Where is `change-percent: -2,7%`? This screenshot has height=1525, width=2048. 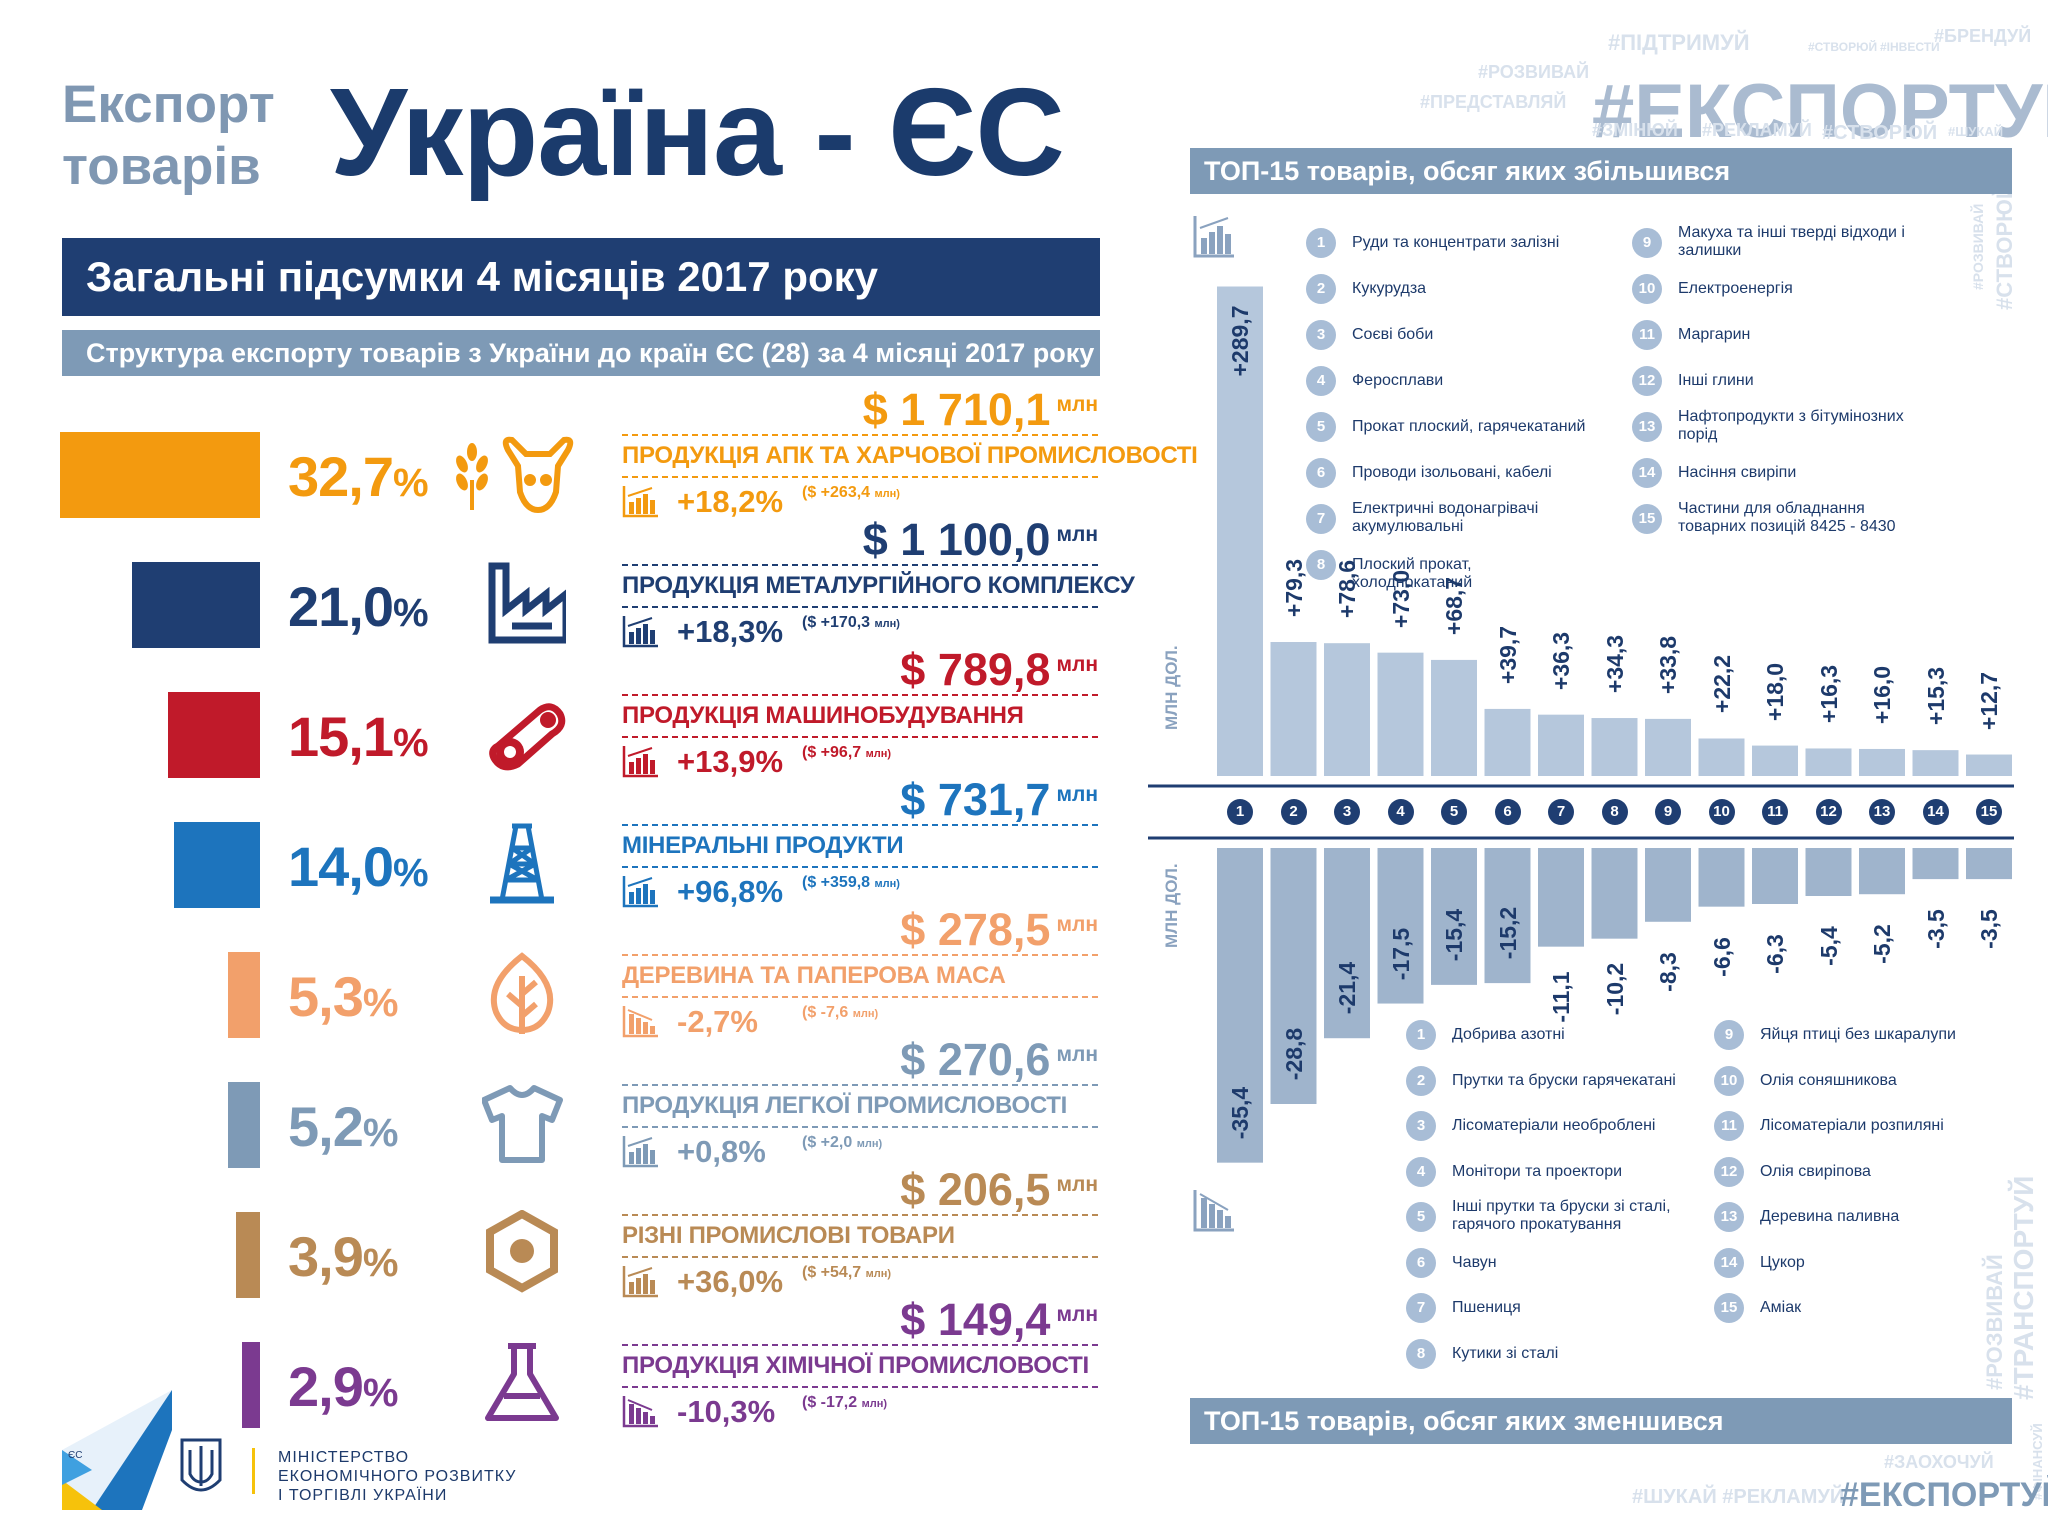
change-percent: -2,7% is located at coordinates (717, 1021).